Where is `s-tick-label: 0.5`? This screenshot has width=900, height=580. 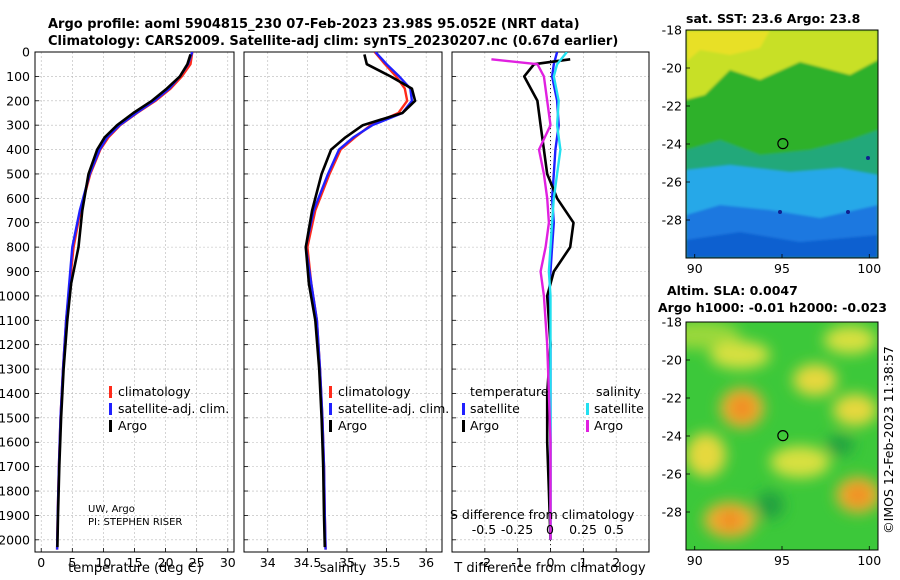 s-tick-label: 0.5 is located at coordinates (614, 529).